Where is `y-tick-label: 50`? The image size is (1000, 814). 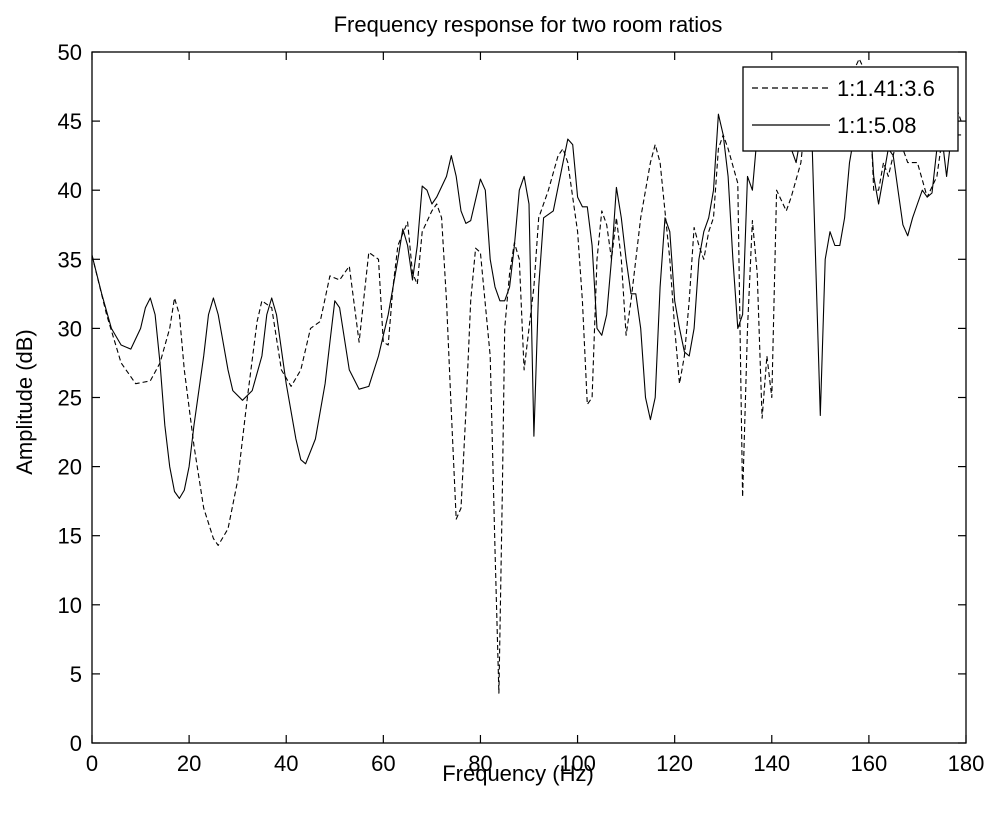 y-tick-label: 50 is located at coordinates (70, 52).